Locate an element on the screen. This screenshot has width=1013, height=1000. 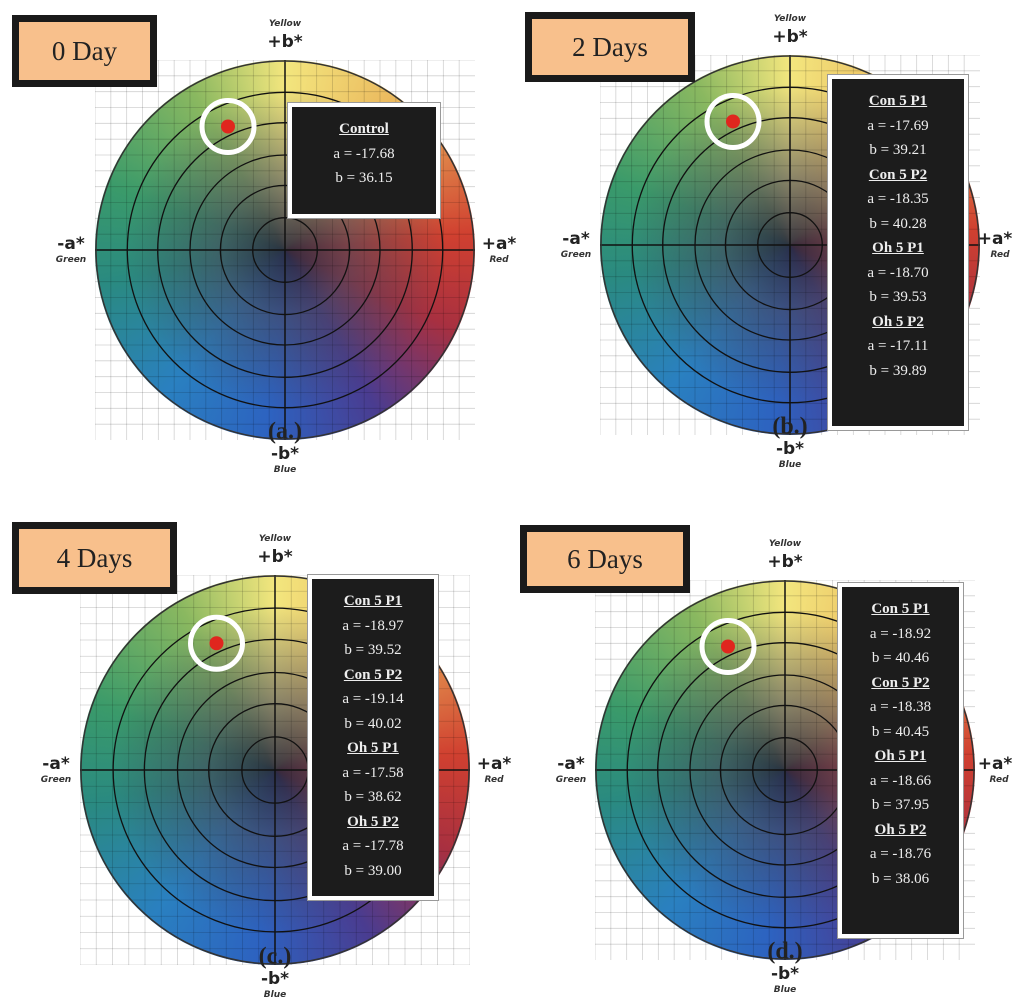
a-value: a = -18.97 is located at coordinates (373, 625).